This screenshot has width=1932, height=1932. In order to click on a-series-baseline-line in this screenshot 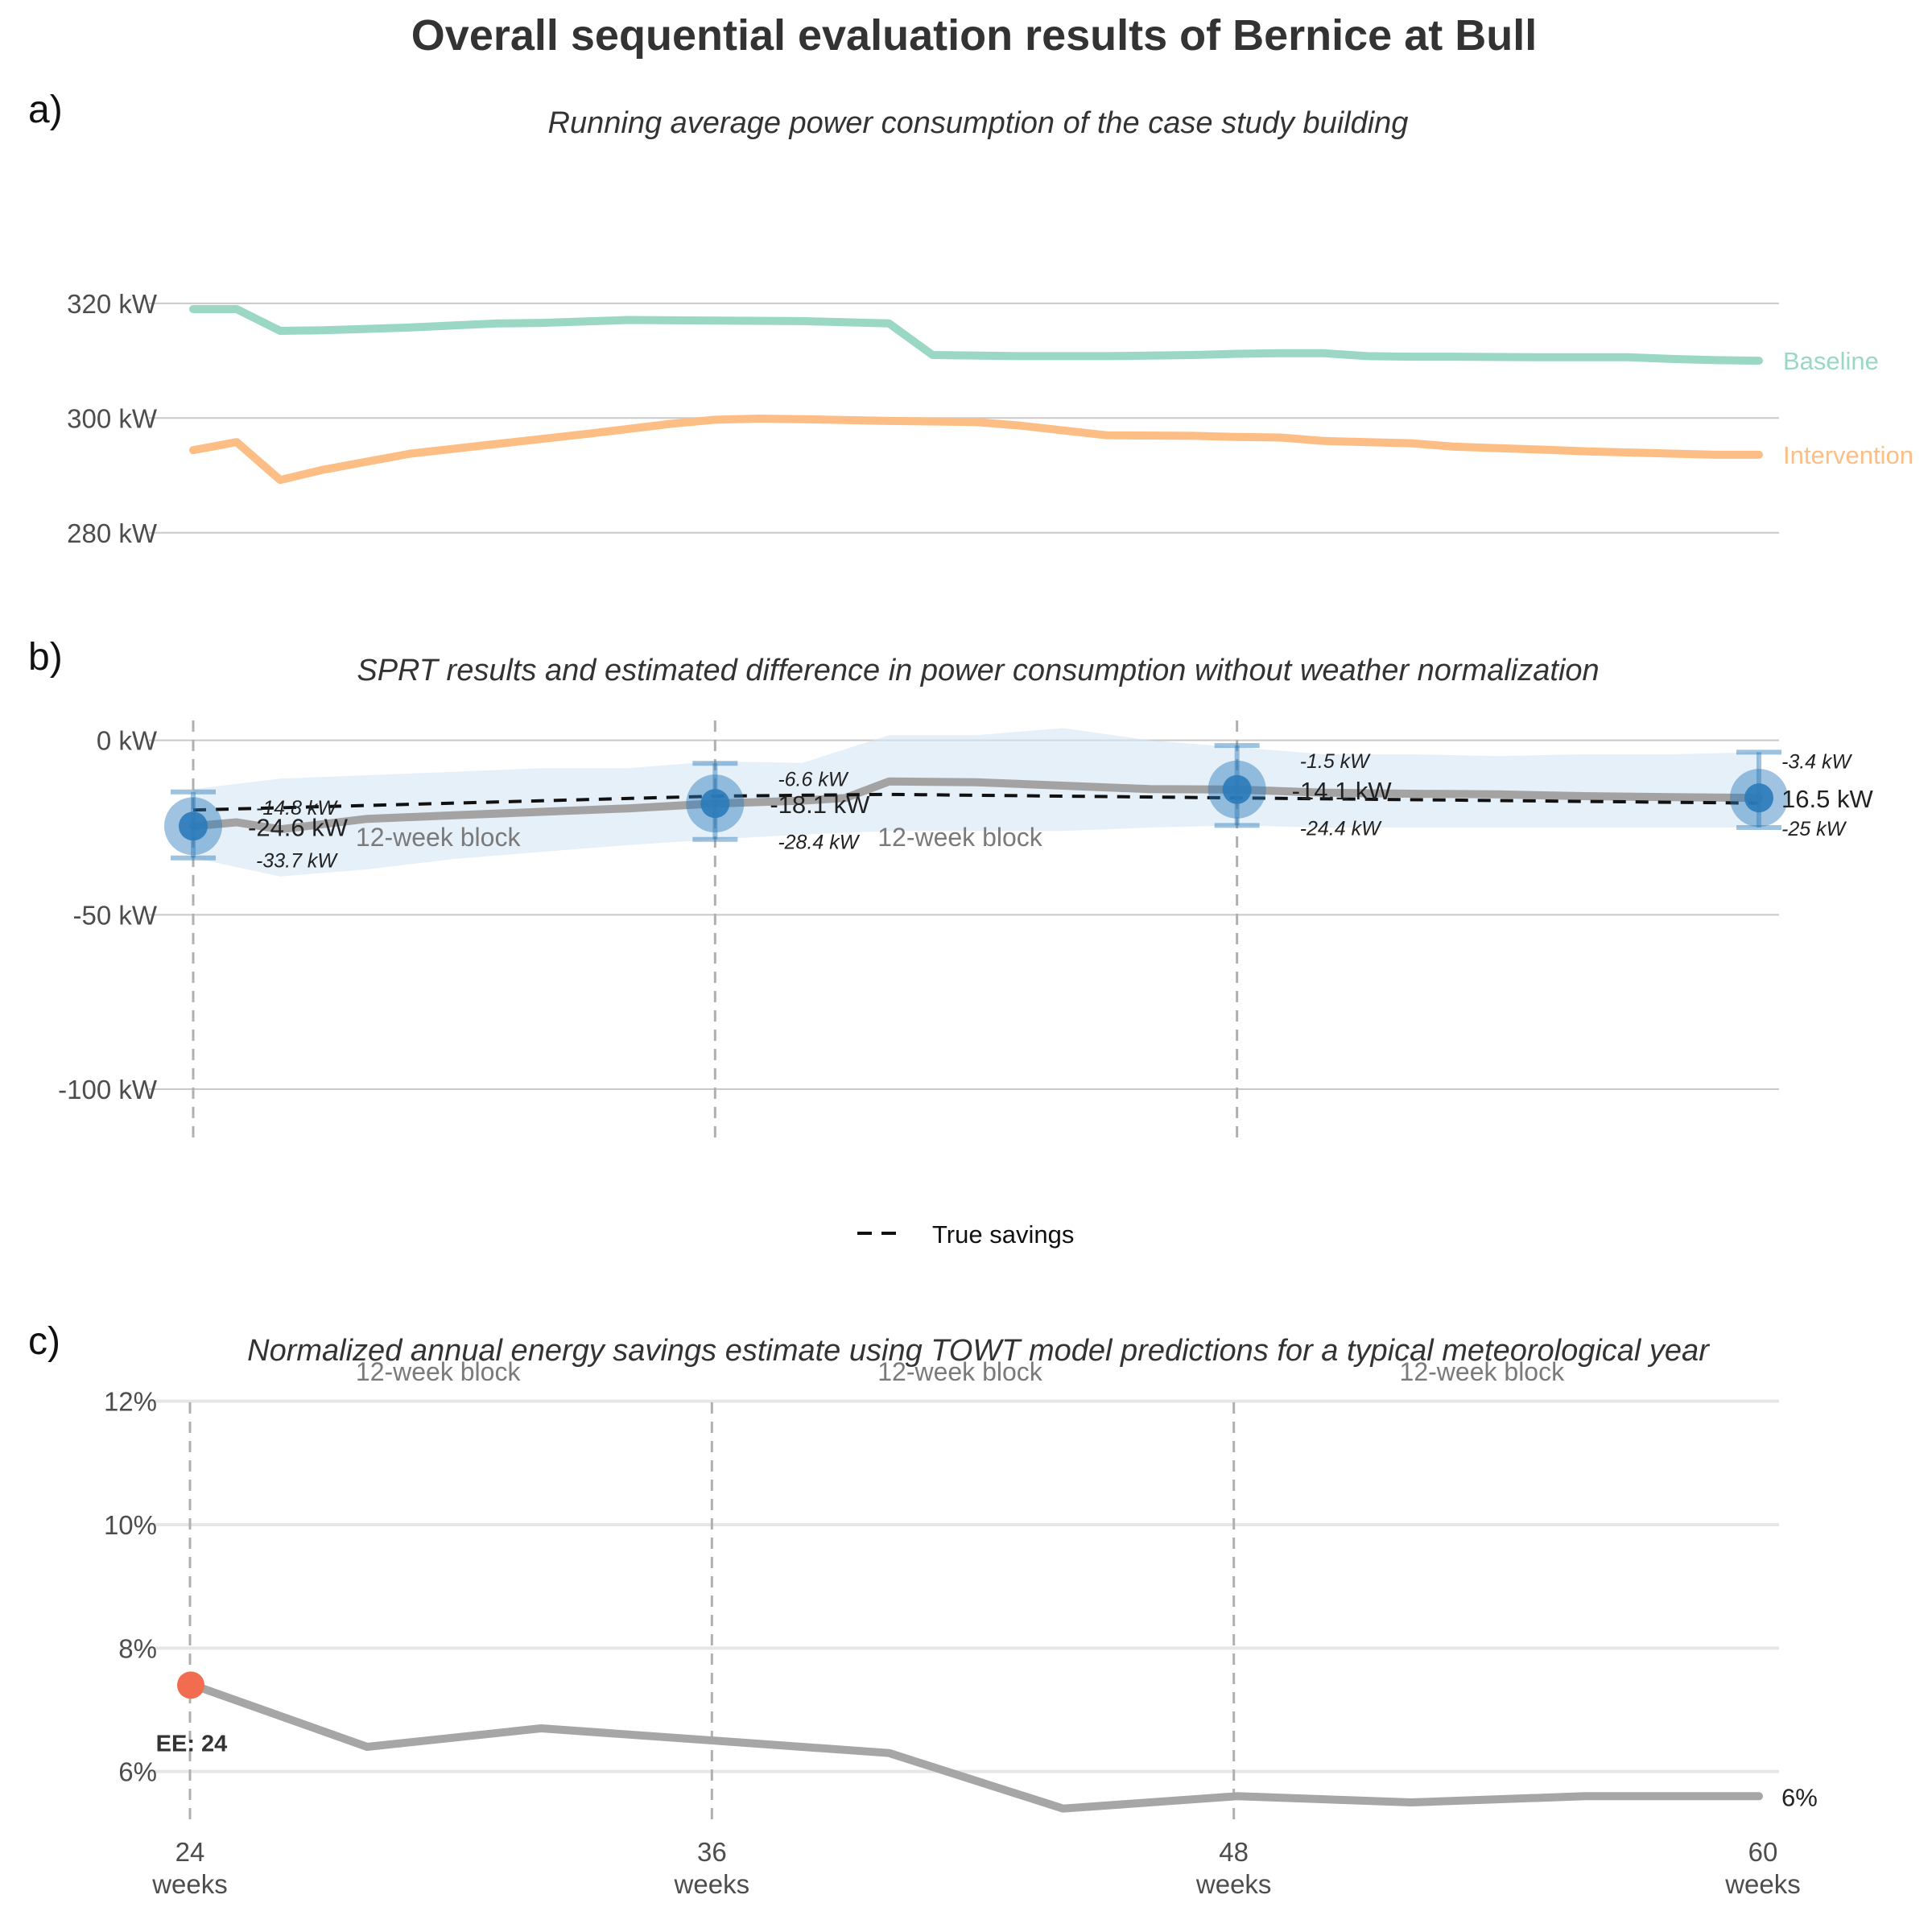, I will do `click(976, 335)`.